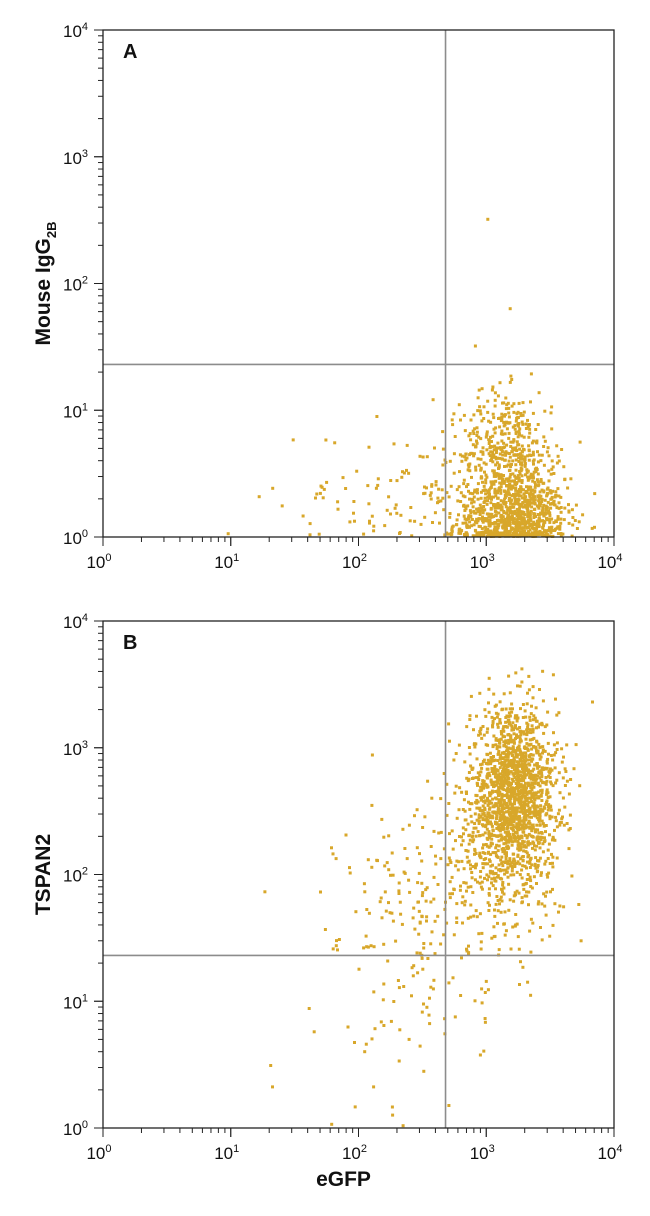 This screenshot has height=1216, width=650. What do you see at coordinates (609, 1153) in the screenshot?
I see `x-tick-label: 104` at bounding box center [609, 1153].